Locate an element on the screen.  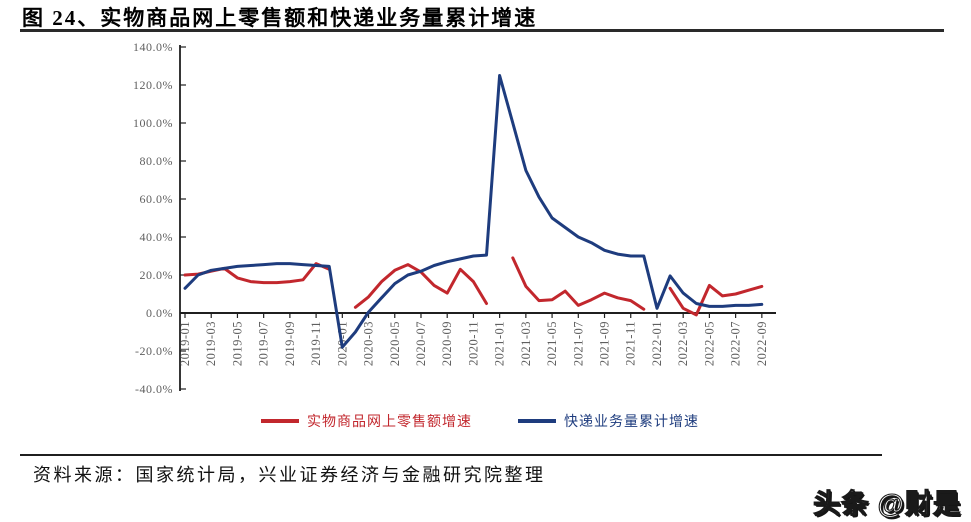
title-divider is located at coordinates (482, 30).